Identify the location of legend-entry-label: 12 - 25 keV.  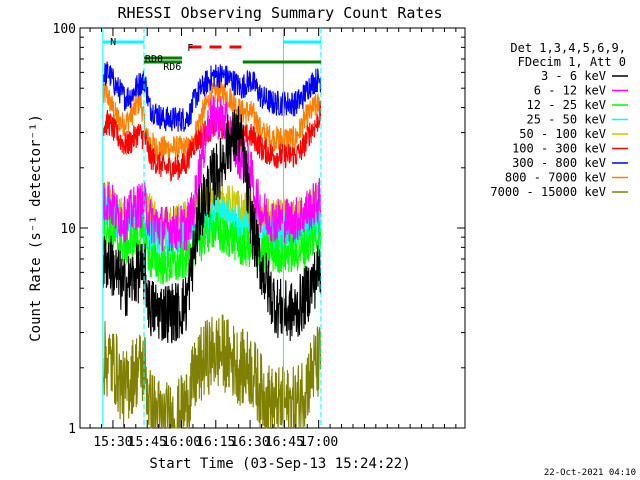
(566, 105).